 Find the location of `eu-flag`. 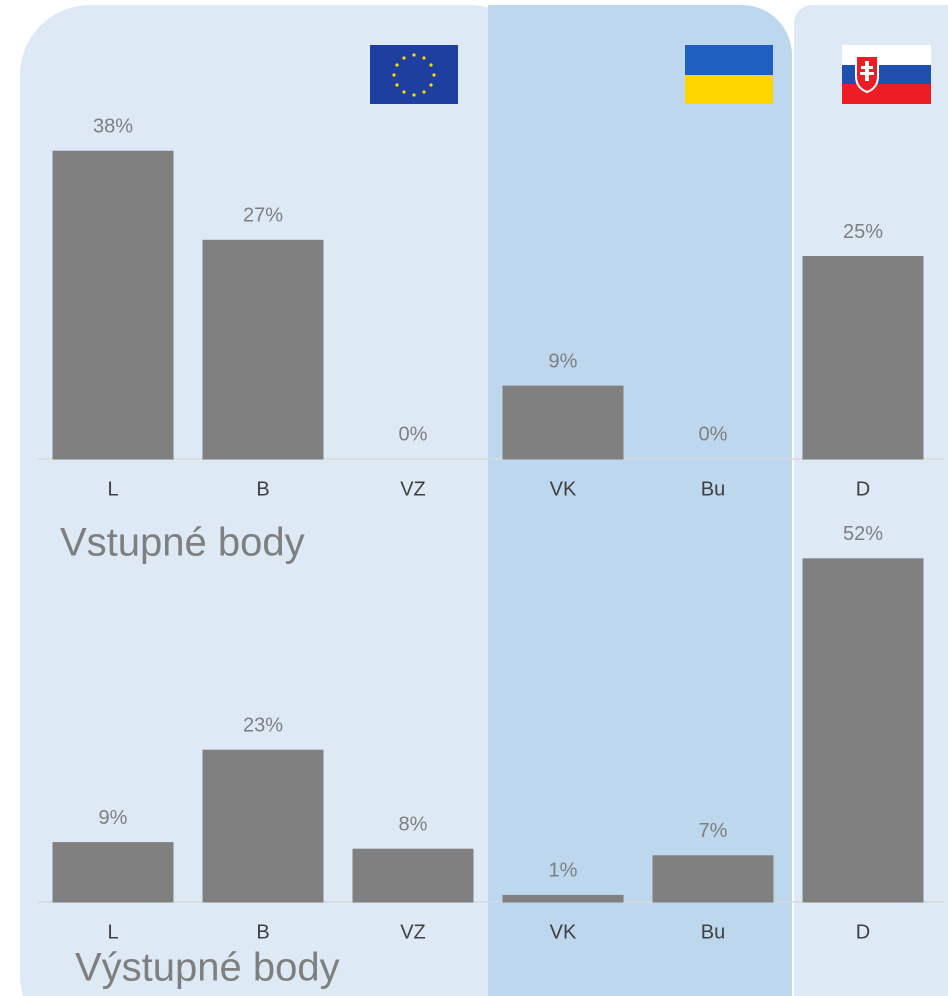

eu-flag is located at coordinates (414, 74).